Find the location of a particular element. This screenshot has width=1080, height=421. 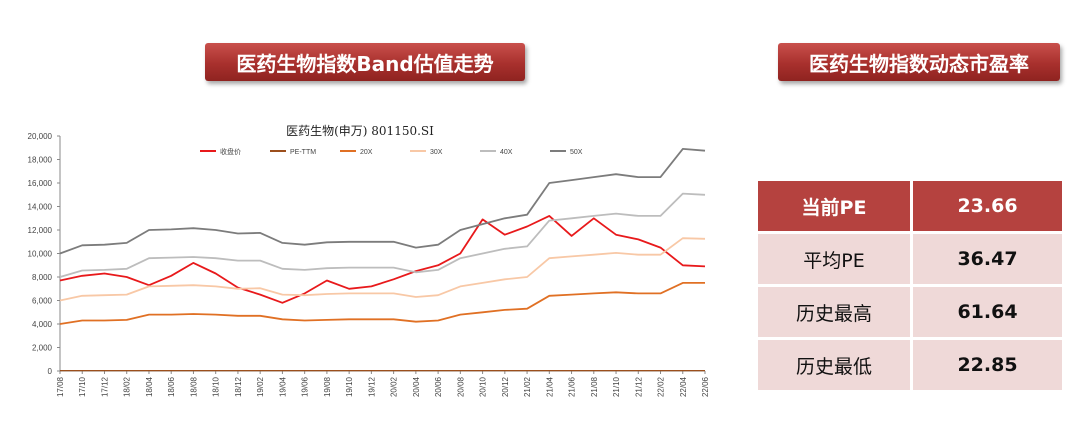

y-tick-label: 0 is located at coordinates (50, 371).